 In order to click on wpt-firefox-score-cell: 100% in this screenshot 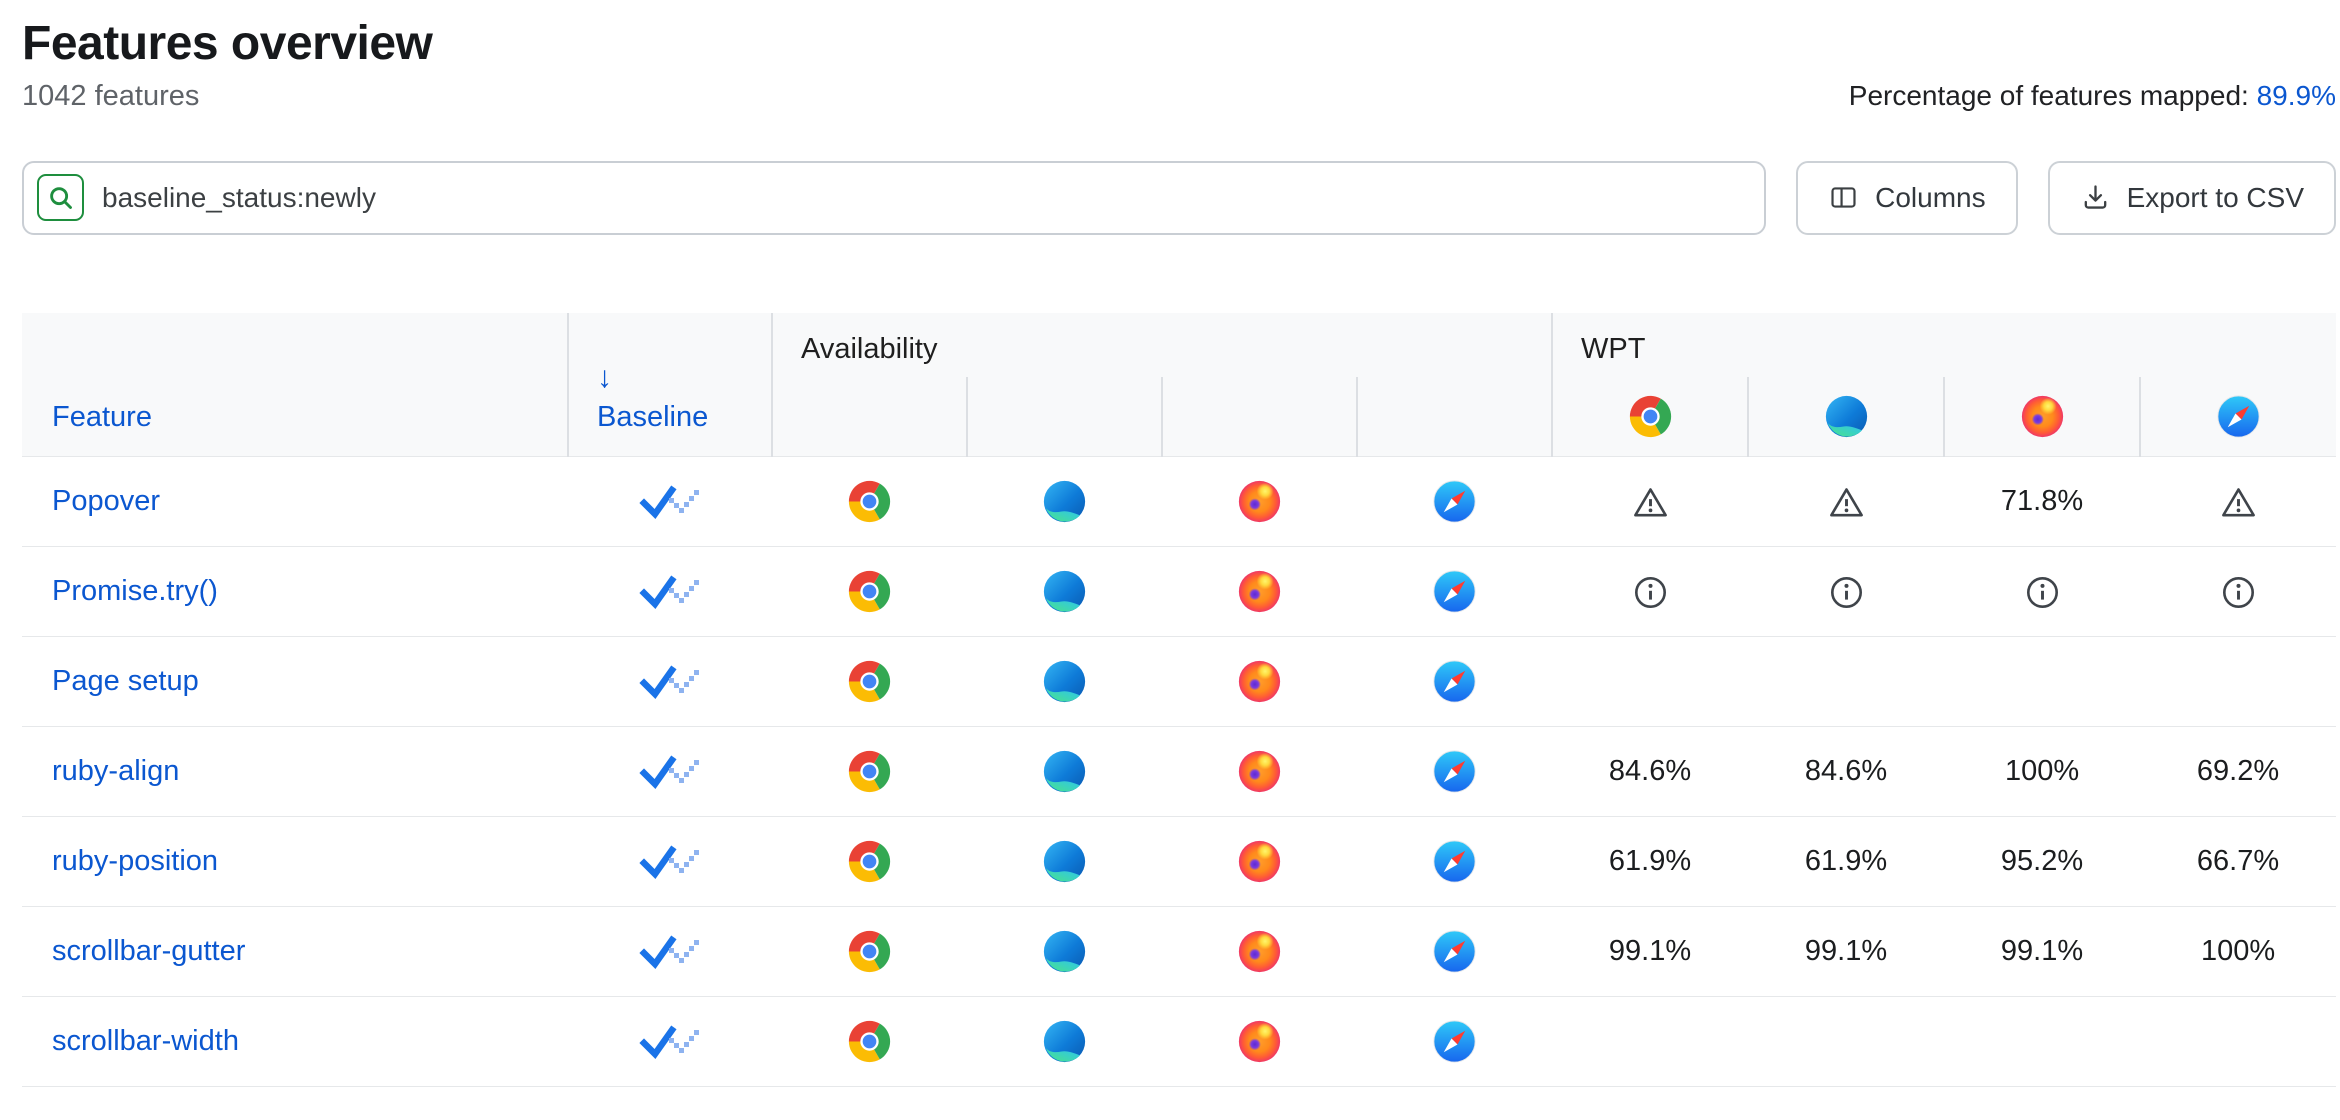, I will do `click(2042, 771)`.